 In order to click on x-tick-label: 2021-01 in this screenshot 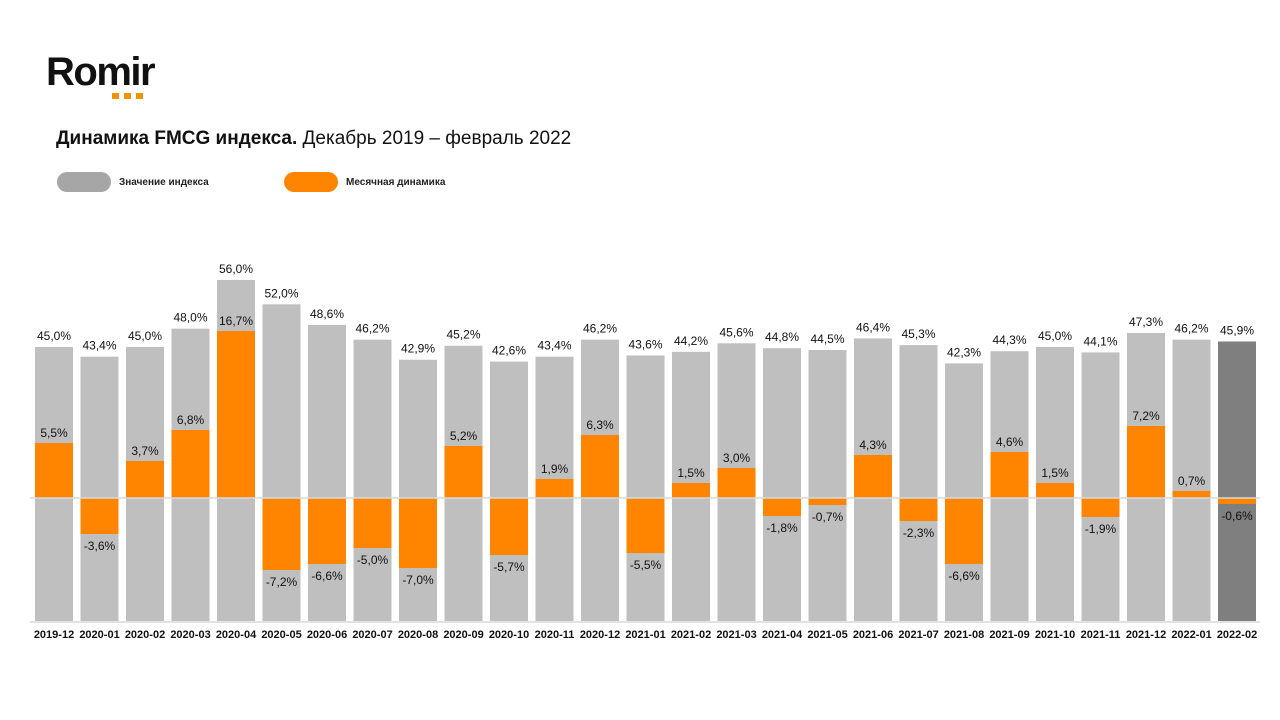, I will do `click(645, 635)`.